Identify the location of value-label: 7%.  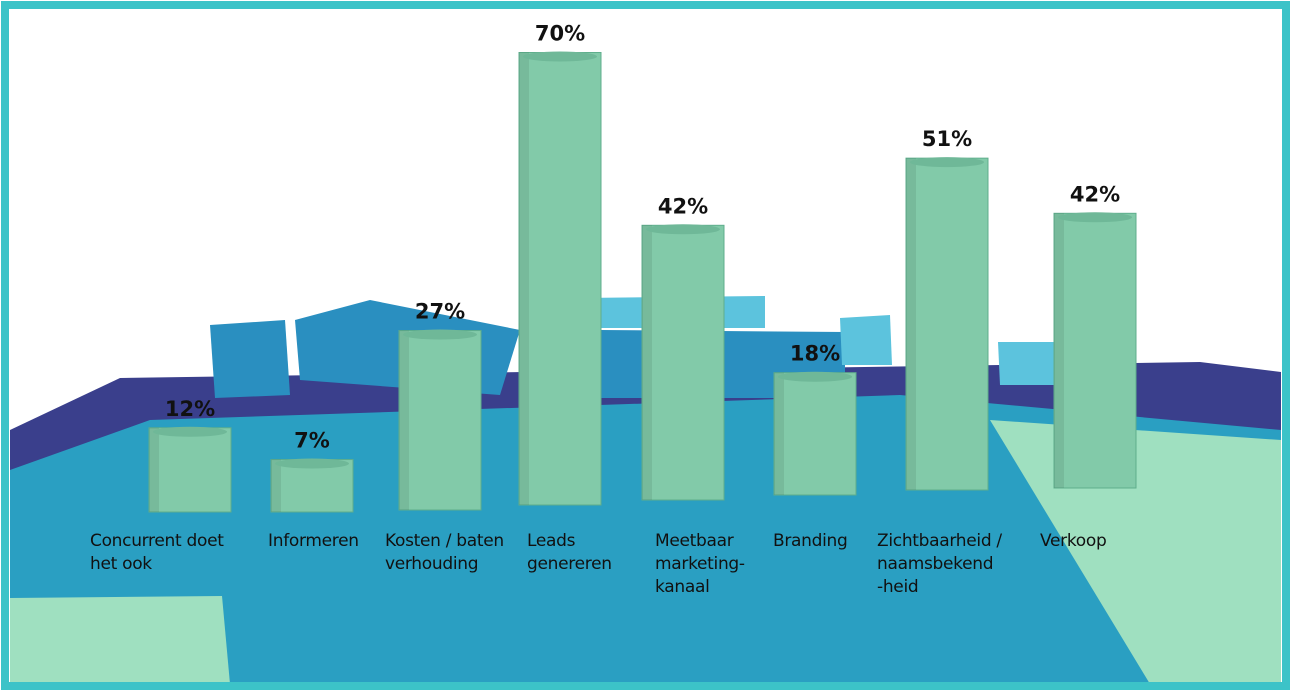
(312, 441).